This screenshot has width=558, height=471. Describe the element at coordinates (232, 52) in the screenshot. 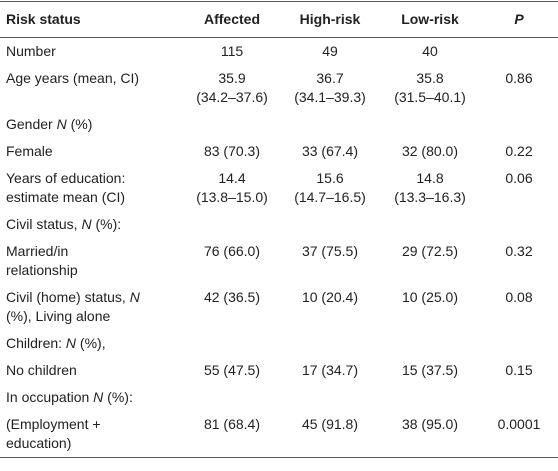

I see `value-cell: 115` at that location.